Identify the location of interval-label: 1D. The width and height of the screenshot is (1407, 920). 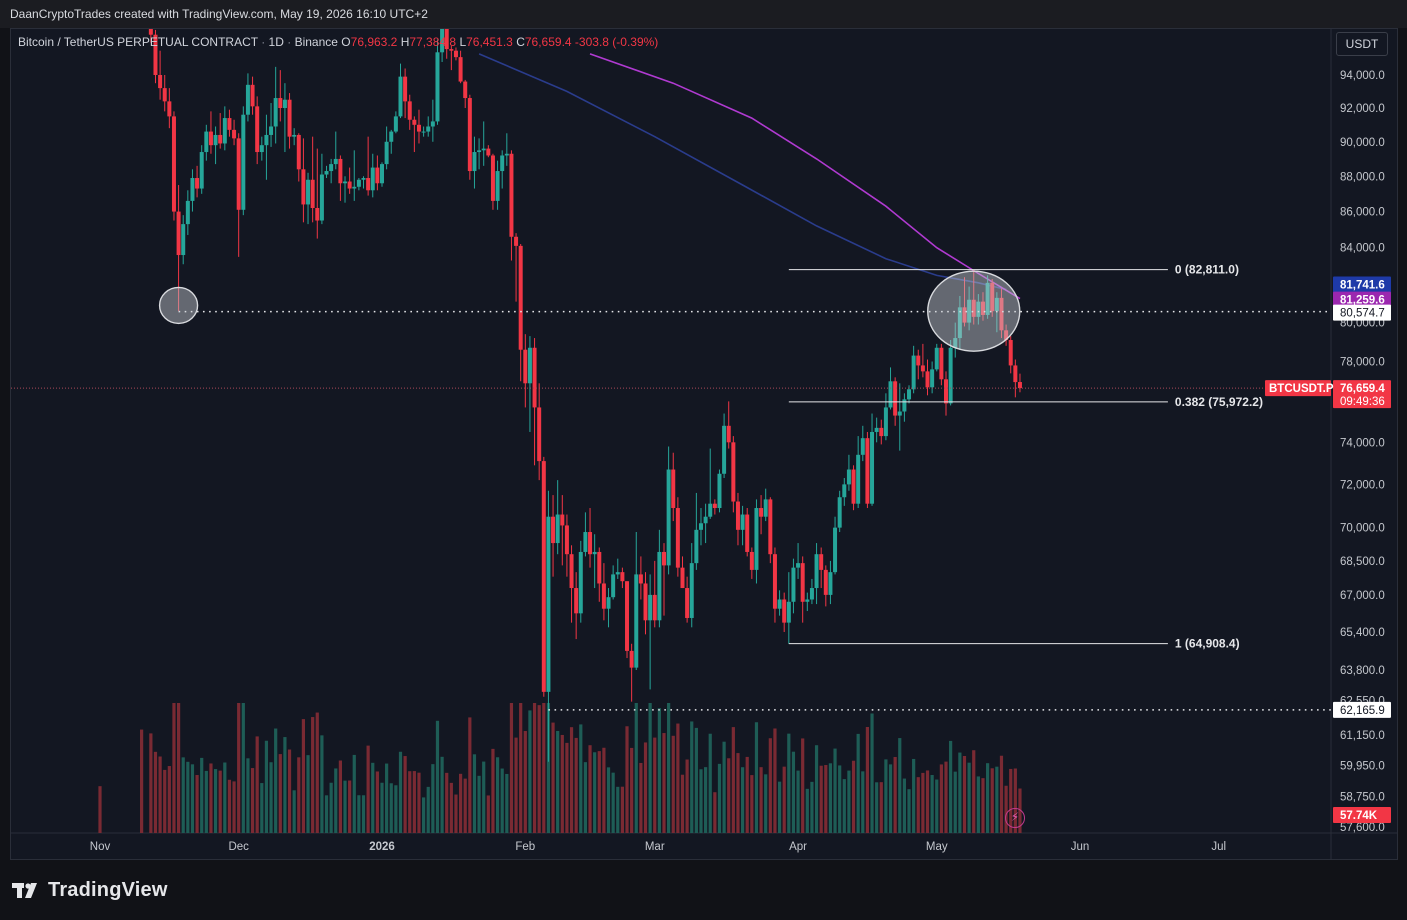
(276, 42).